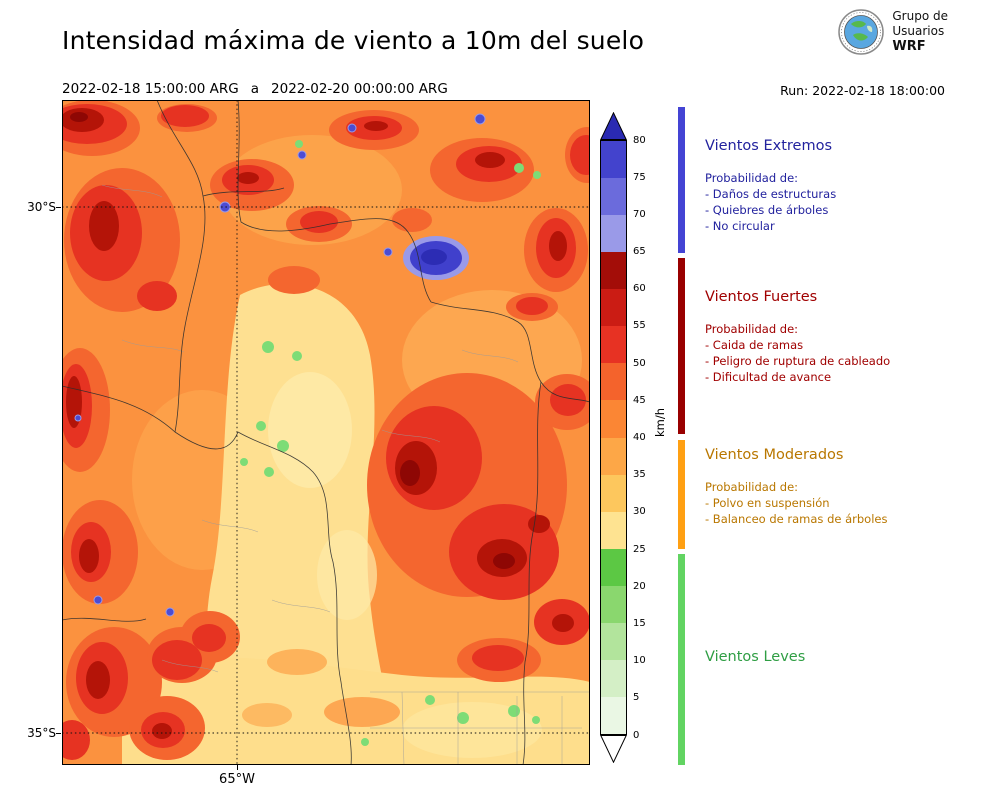  I want to click on legend-bar-leves, so click(681, 659).